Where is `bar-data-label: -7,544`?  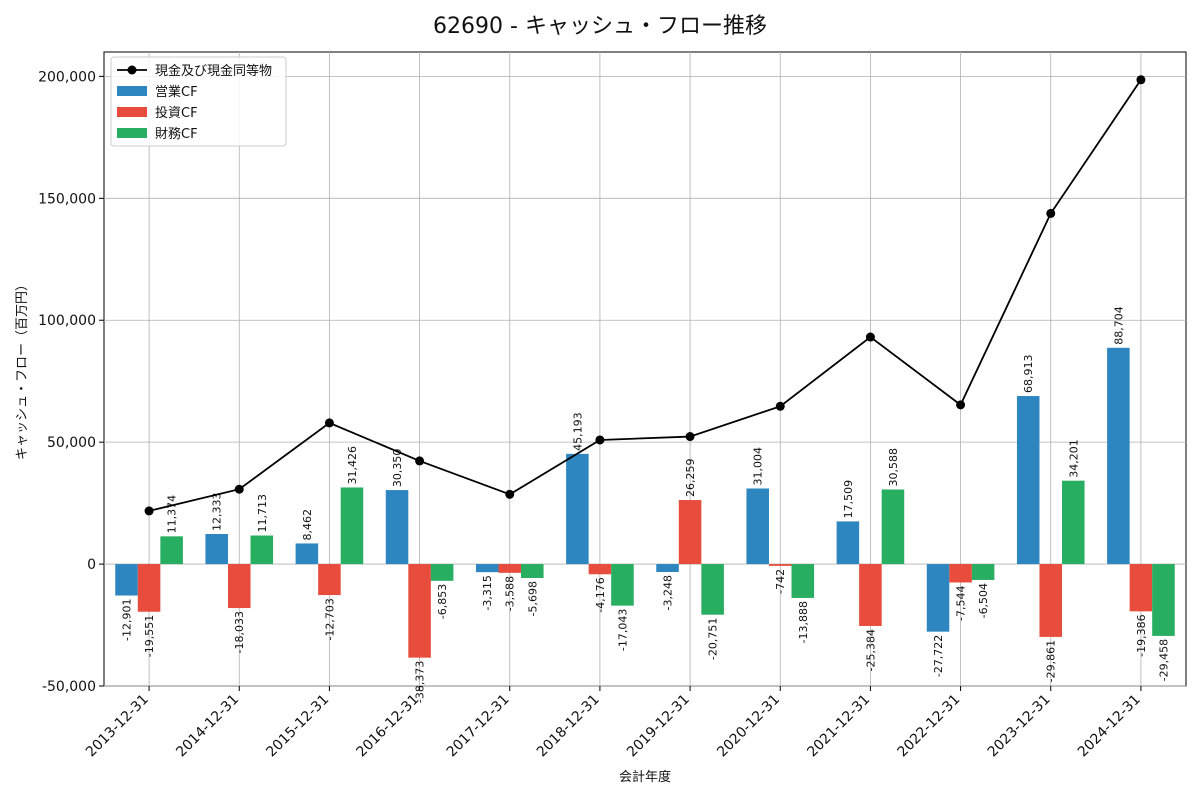 bar-data-label: -7,544 is located at coordinates (961, 602).